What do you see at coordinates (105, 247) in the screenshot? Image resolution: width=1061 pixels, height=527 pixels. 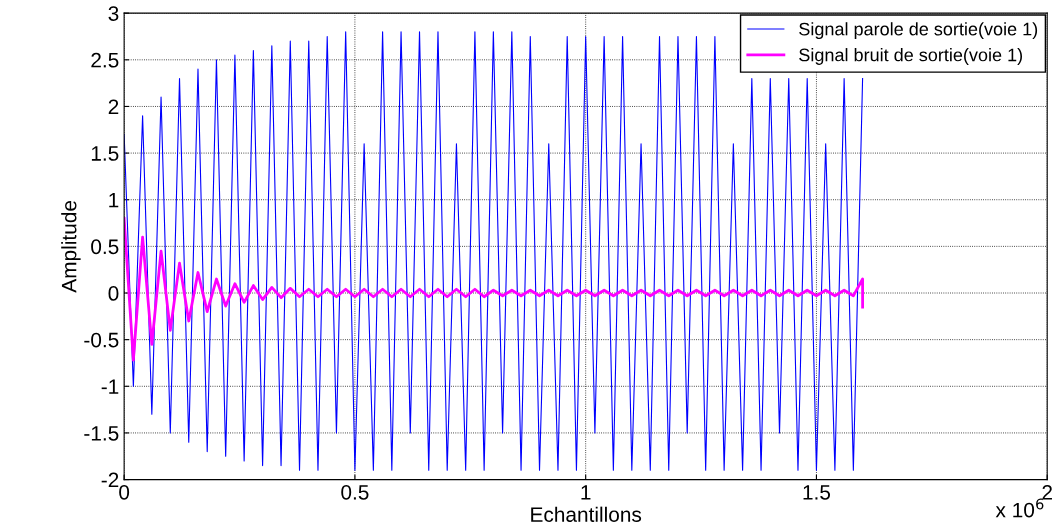 I see `y-tick-label: 0.5` at bounding box center [105, 247].